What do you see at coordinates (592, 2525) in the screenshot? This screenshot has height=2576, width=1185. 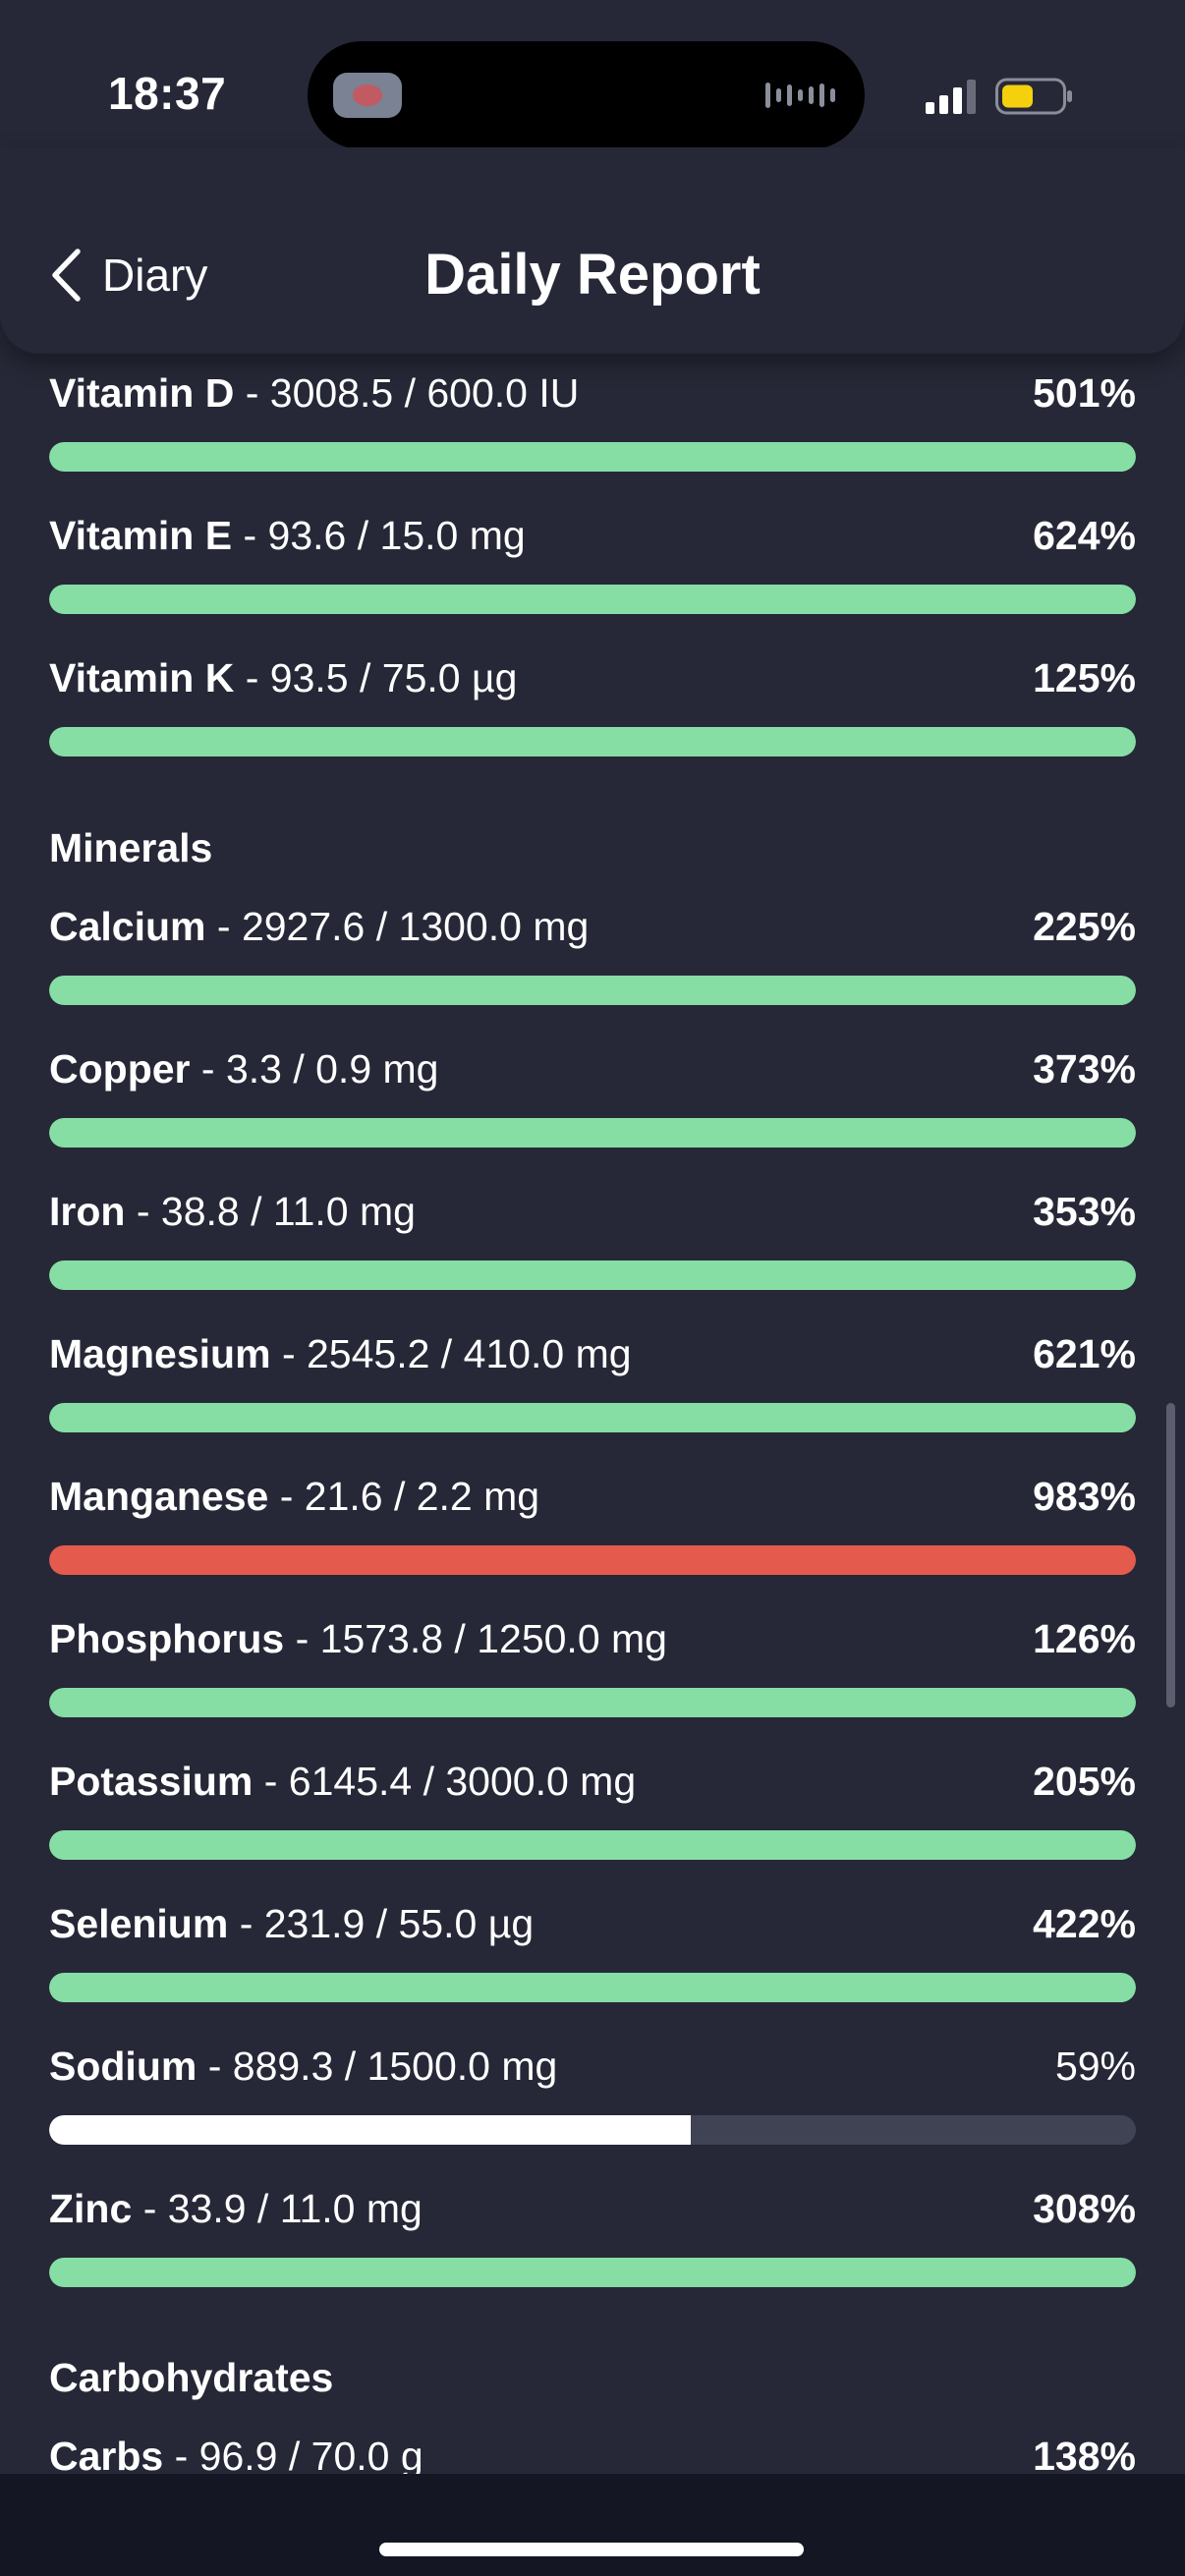 I see `home-indicator-area` at bounding box center [592, 2525].